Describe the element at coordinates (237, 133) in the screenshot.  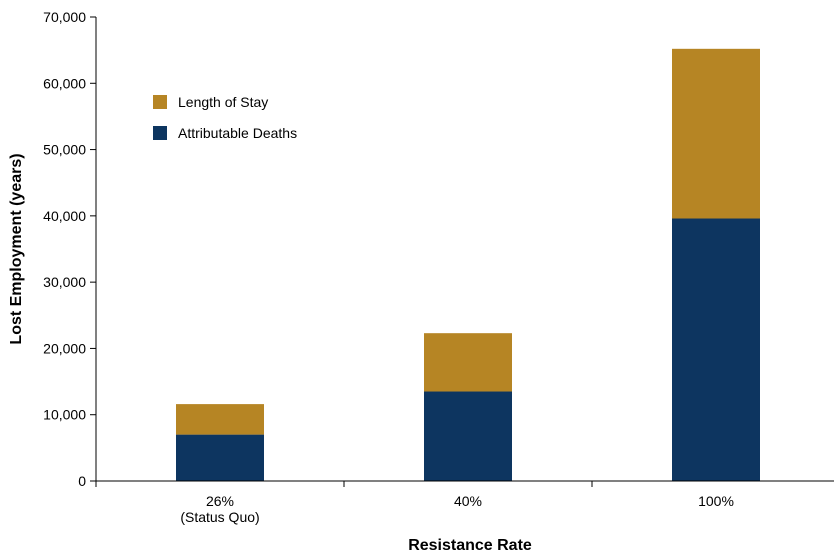
I see `legend-label-attributable-deaths: Attributable Deaths` at that location.